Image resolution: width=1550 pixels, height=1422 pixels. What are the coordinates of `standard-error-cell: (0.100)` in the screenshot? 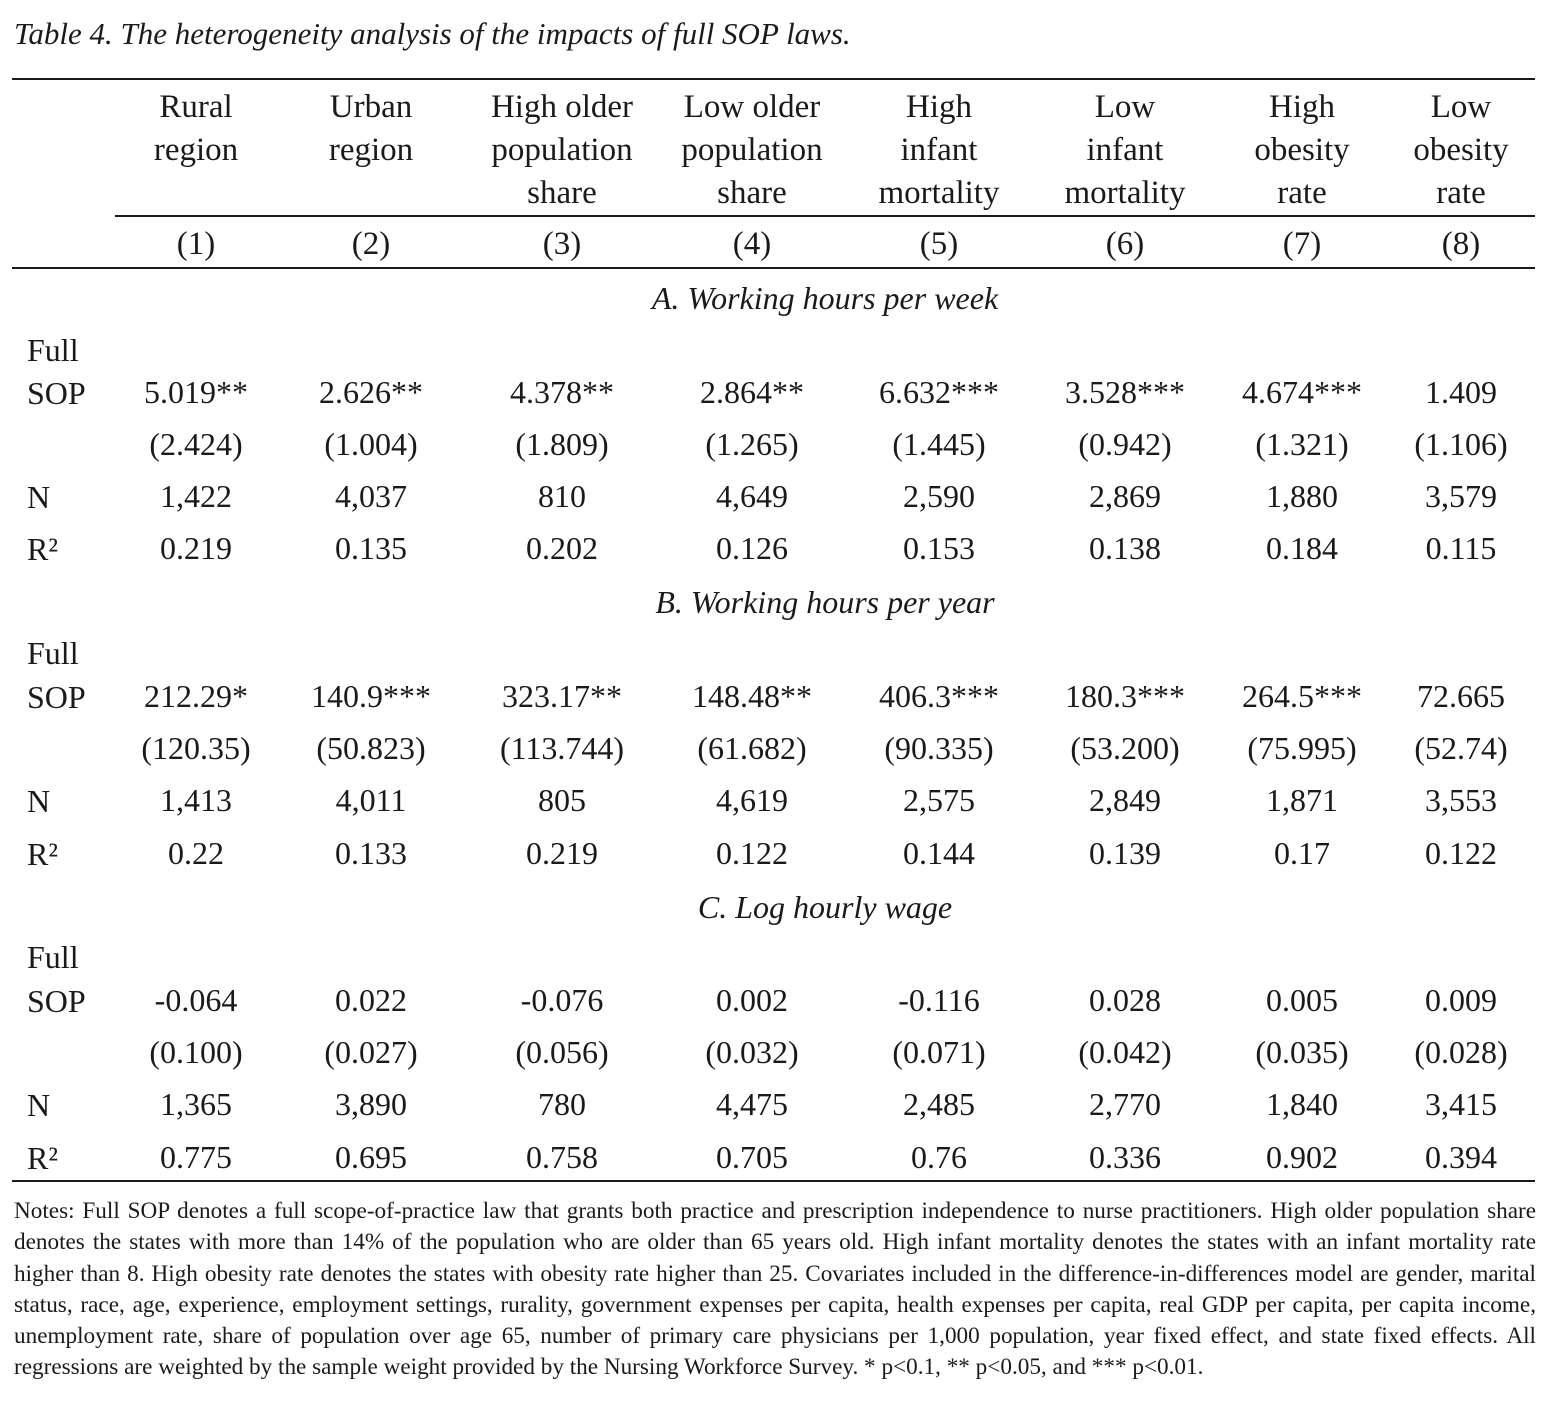 It's located at (196, 1052).